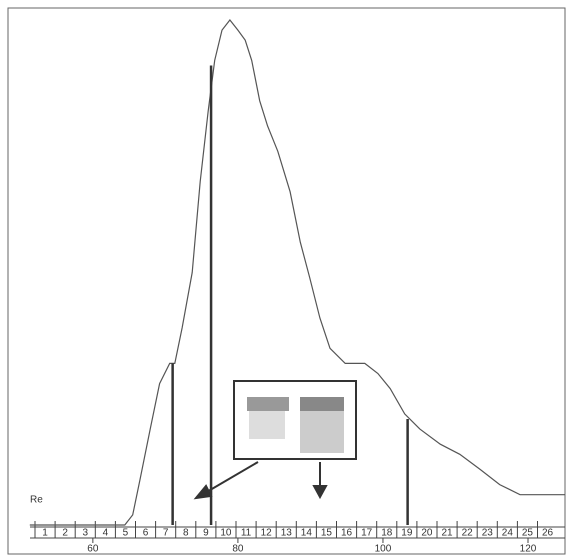  Describe the element at coordinates (186, 533) in the screenshot. I see `fraction-label: 8` at that location.